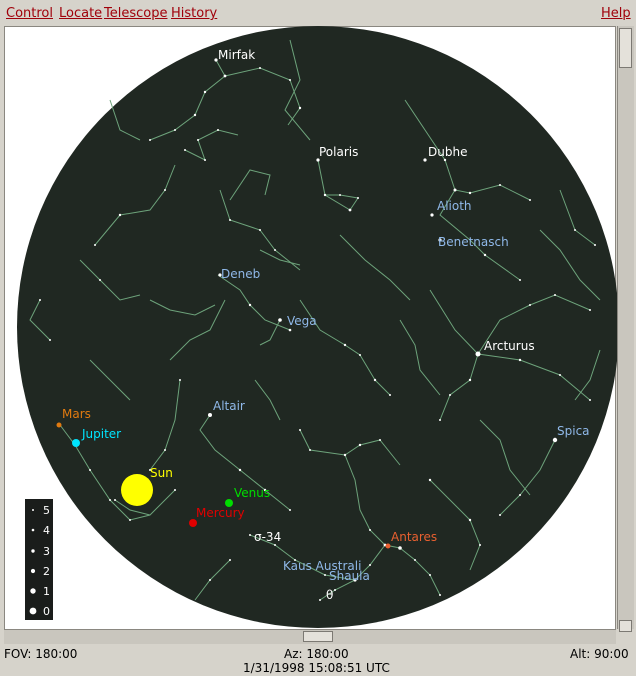 Image resolution: width=636 pixels, height=676 pixels. Describe the element at coordinates (318, 636) in the screenshot. I see `horizontal-scroll-thumb` at that location.